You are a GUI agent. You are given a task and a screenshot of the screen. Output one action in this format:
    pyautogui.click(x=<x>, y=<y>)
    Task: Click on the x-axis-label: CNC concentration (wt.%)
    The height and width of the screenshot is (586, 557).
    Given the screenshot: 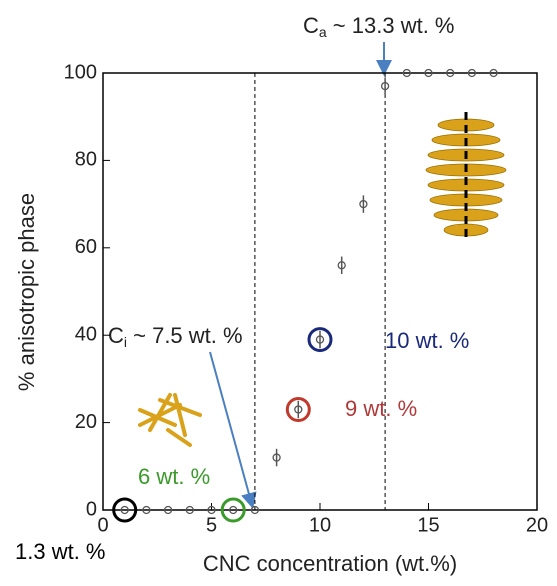 What is the action you would take?
    pyautogui.click(x=330, y=563)
    